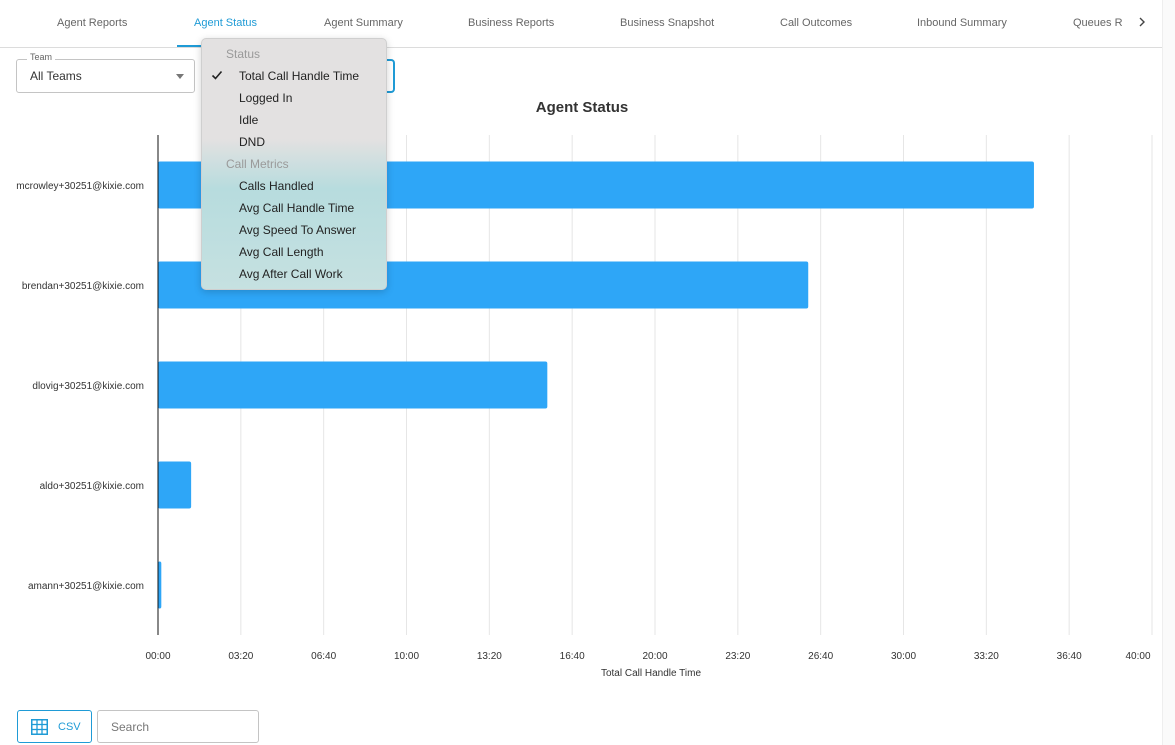 This screenshot has width=1175, height=745. Describe the element at coordinates (92, 486) in the screenshot. I see `y-category-label: aldo+30251@kixie.com` at that location.